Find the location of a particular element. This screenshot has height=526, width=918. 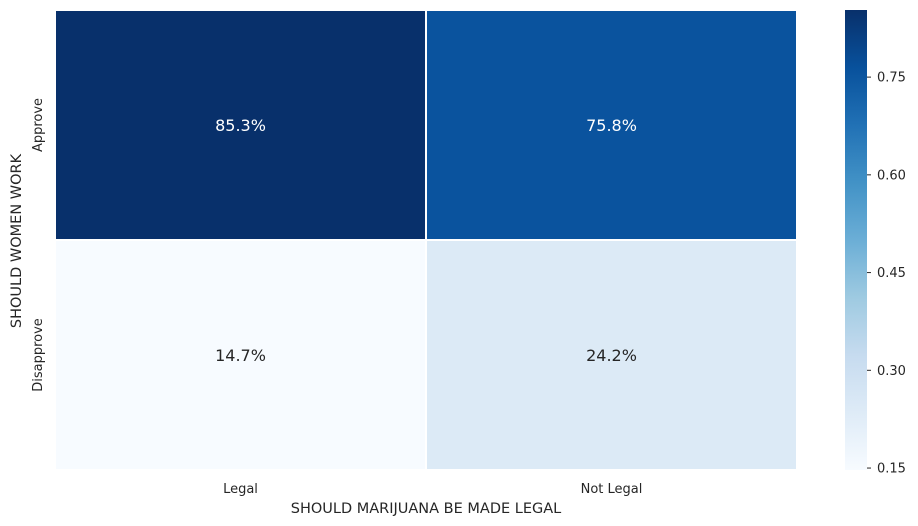

colorbar: 0.15 0.30 0.45 0.60 0.75 is located at coordinates (875, 243).